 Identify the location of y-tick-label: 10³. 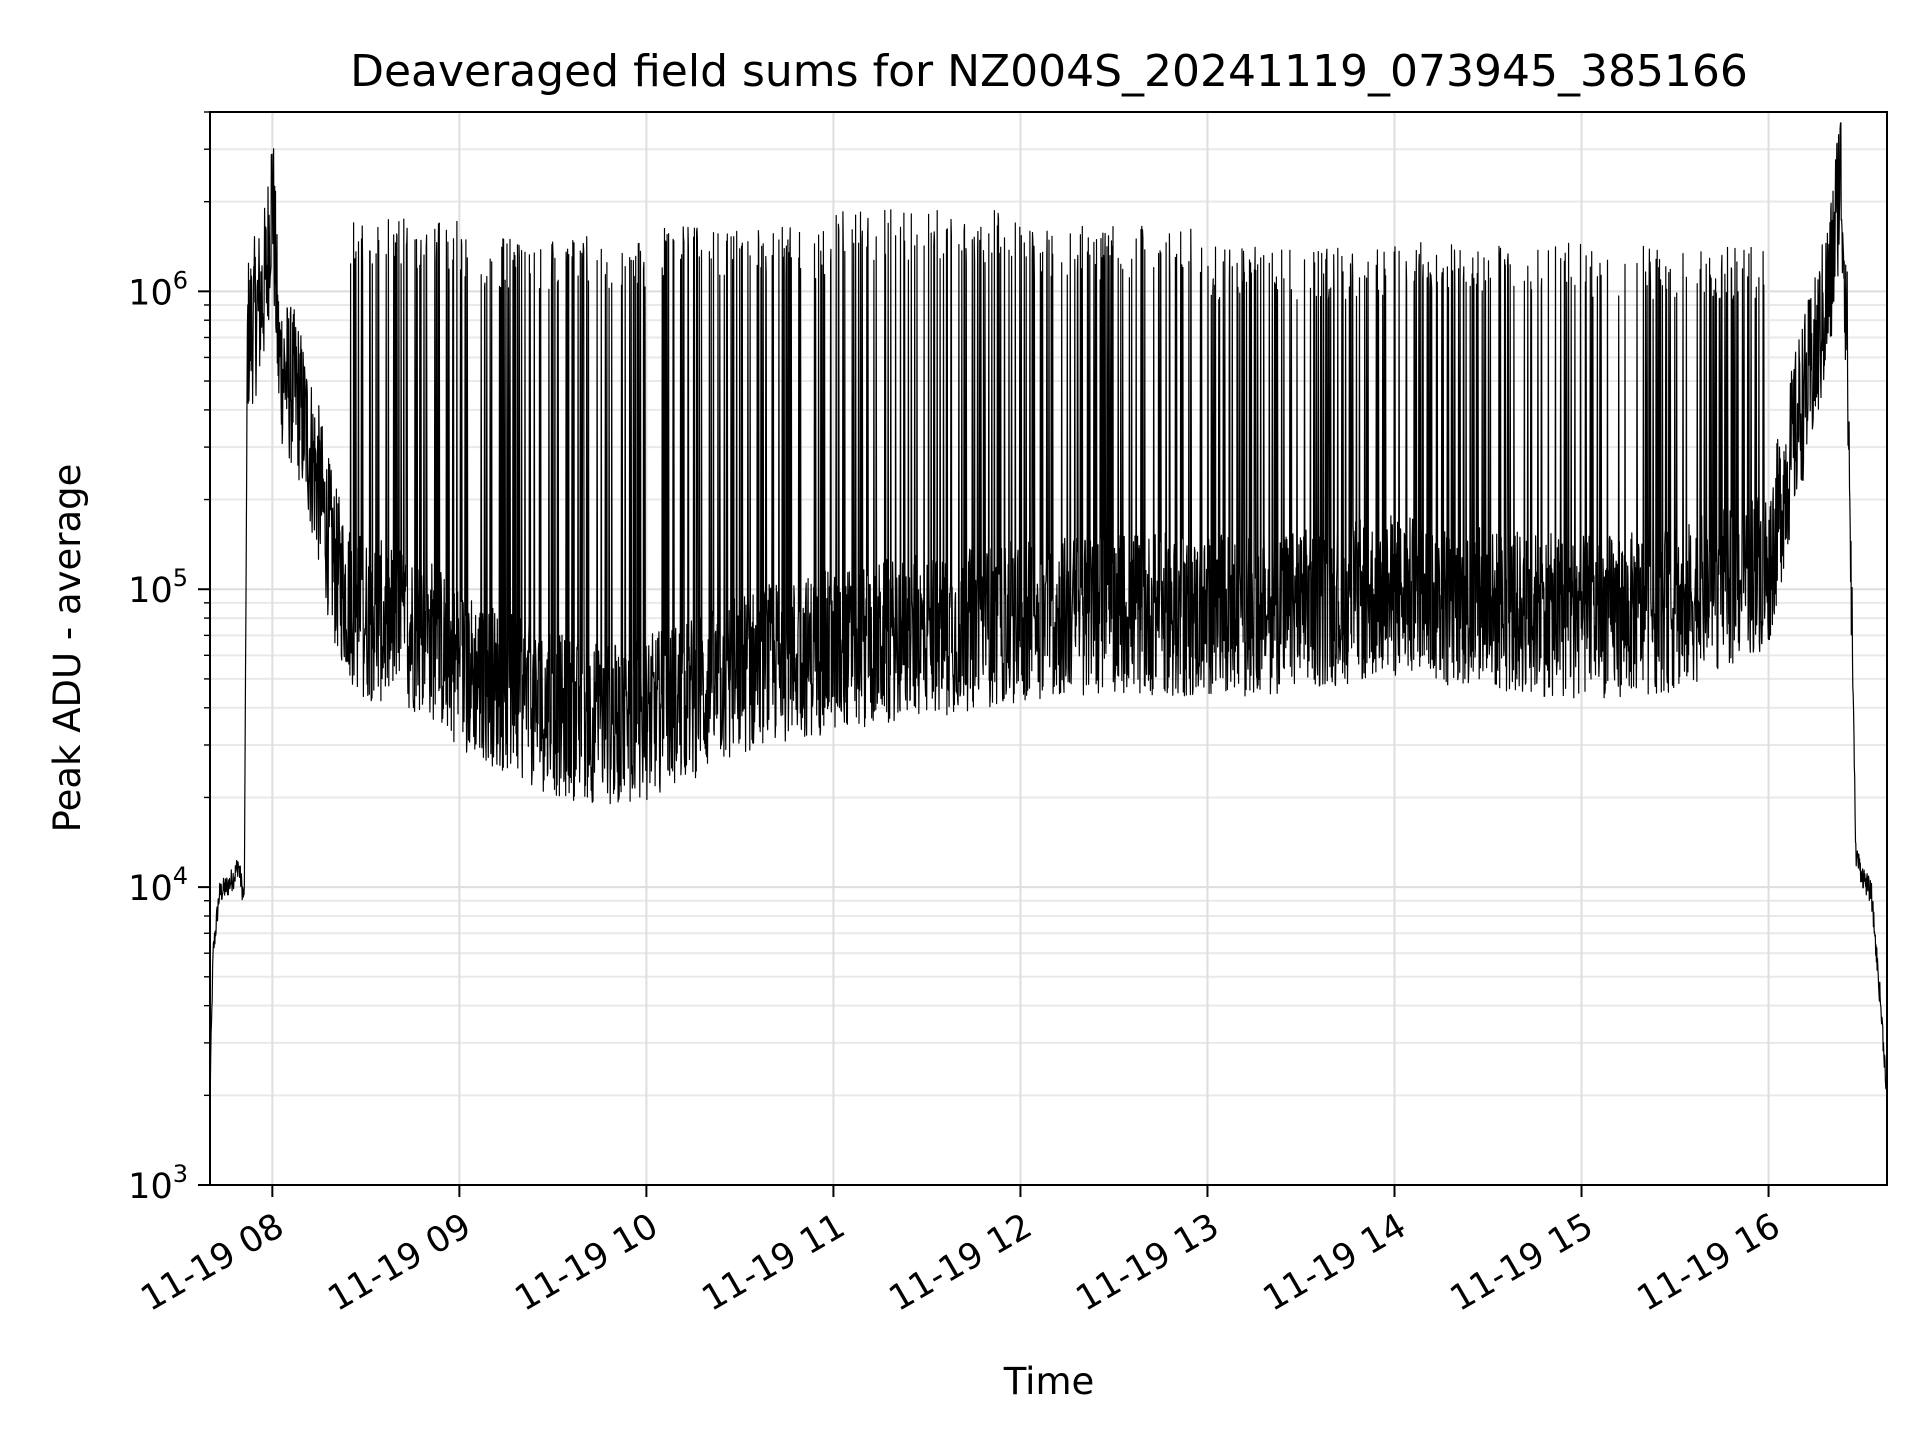
(158, 1183).